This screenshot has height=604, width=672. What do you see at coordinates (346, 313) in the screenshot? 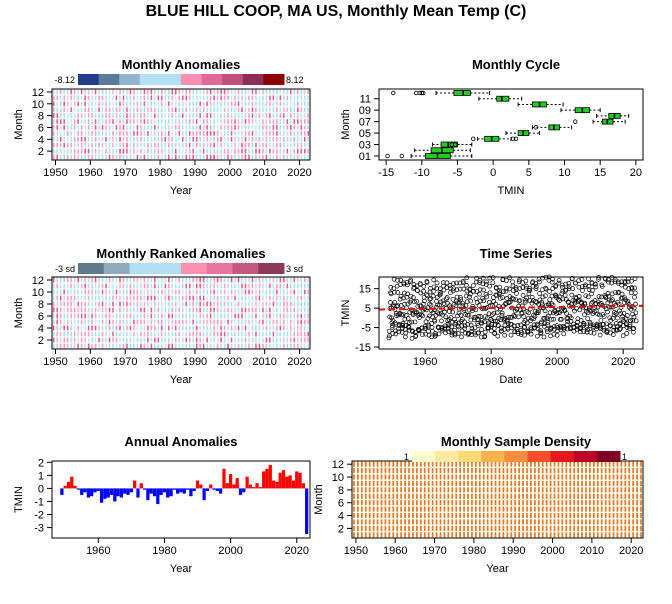
I see `y-axis-label: TMIN` at bounding box center [346, 313].